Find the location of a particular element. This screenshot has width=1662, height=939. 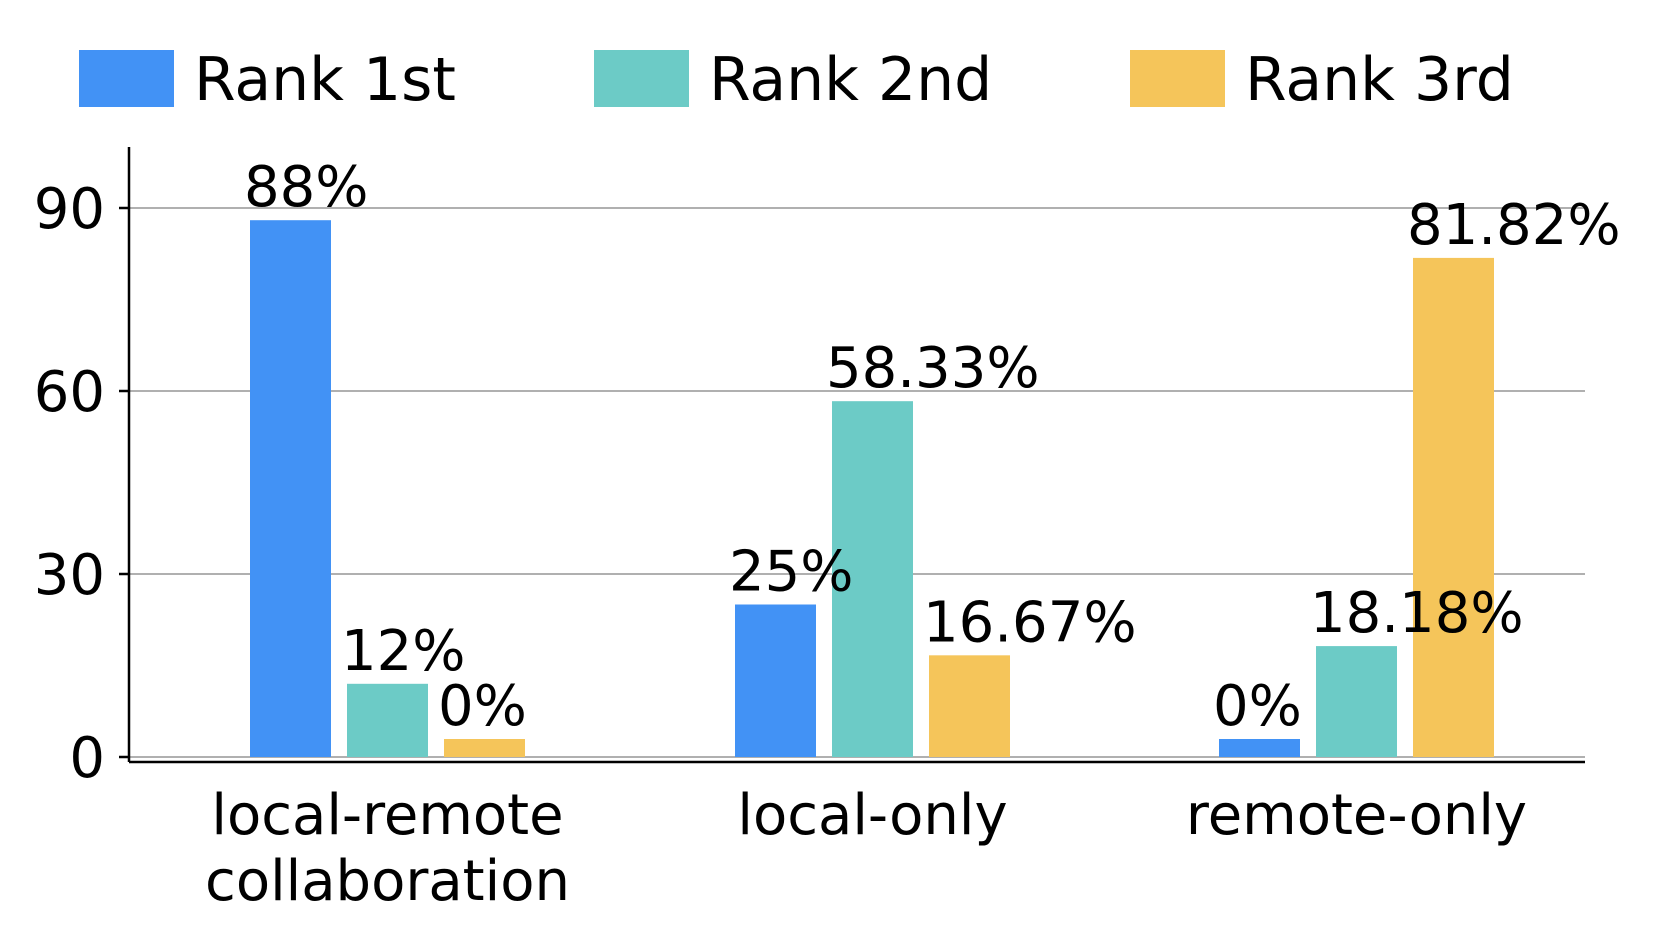

data-label: 88% is located at coordinates (306, 187).